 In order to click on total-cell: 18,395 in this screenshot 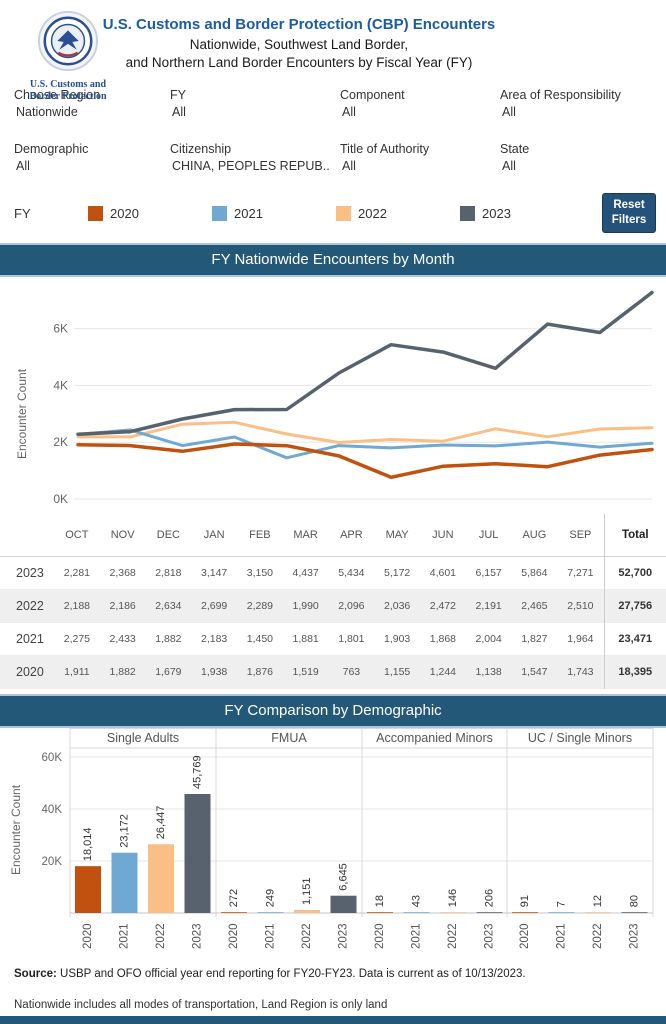, I will do `click(634, 671)`.